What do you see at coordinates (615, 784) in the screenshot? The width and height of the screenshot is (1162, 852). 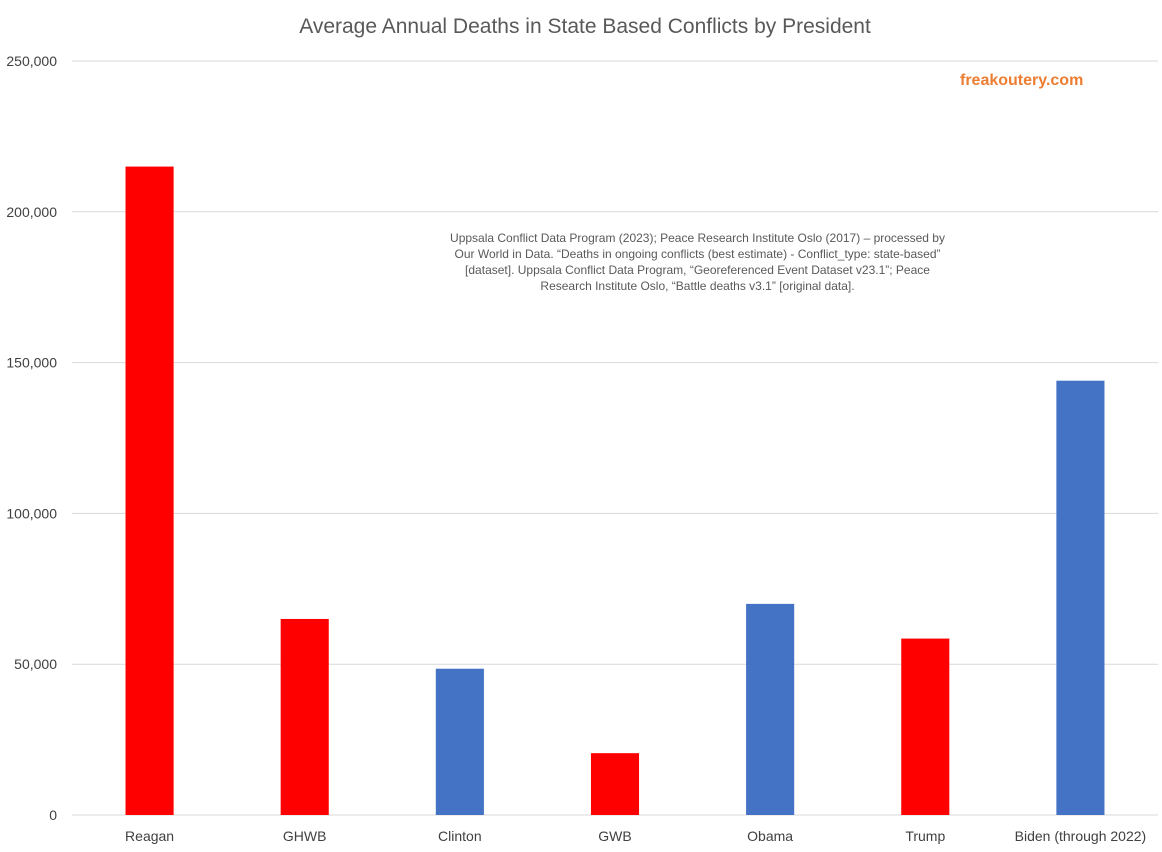 I see `bar-gwb` at bounding box center [615, 784].